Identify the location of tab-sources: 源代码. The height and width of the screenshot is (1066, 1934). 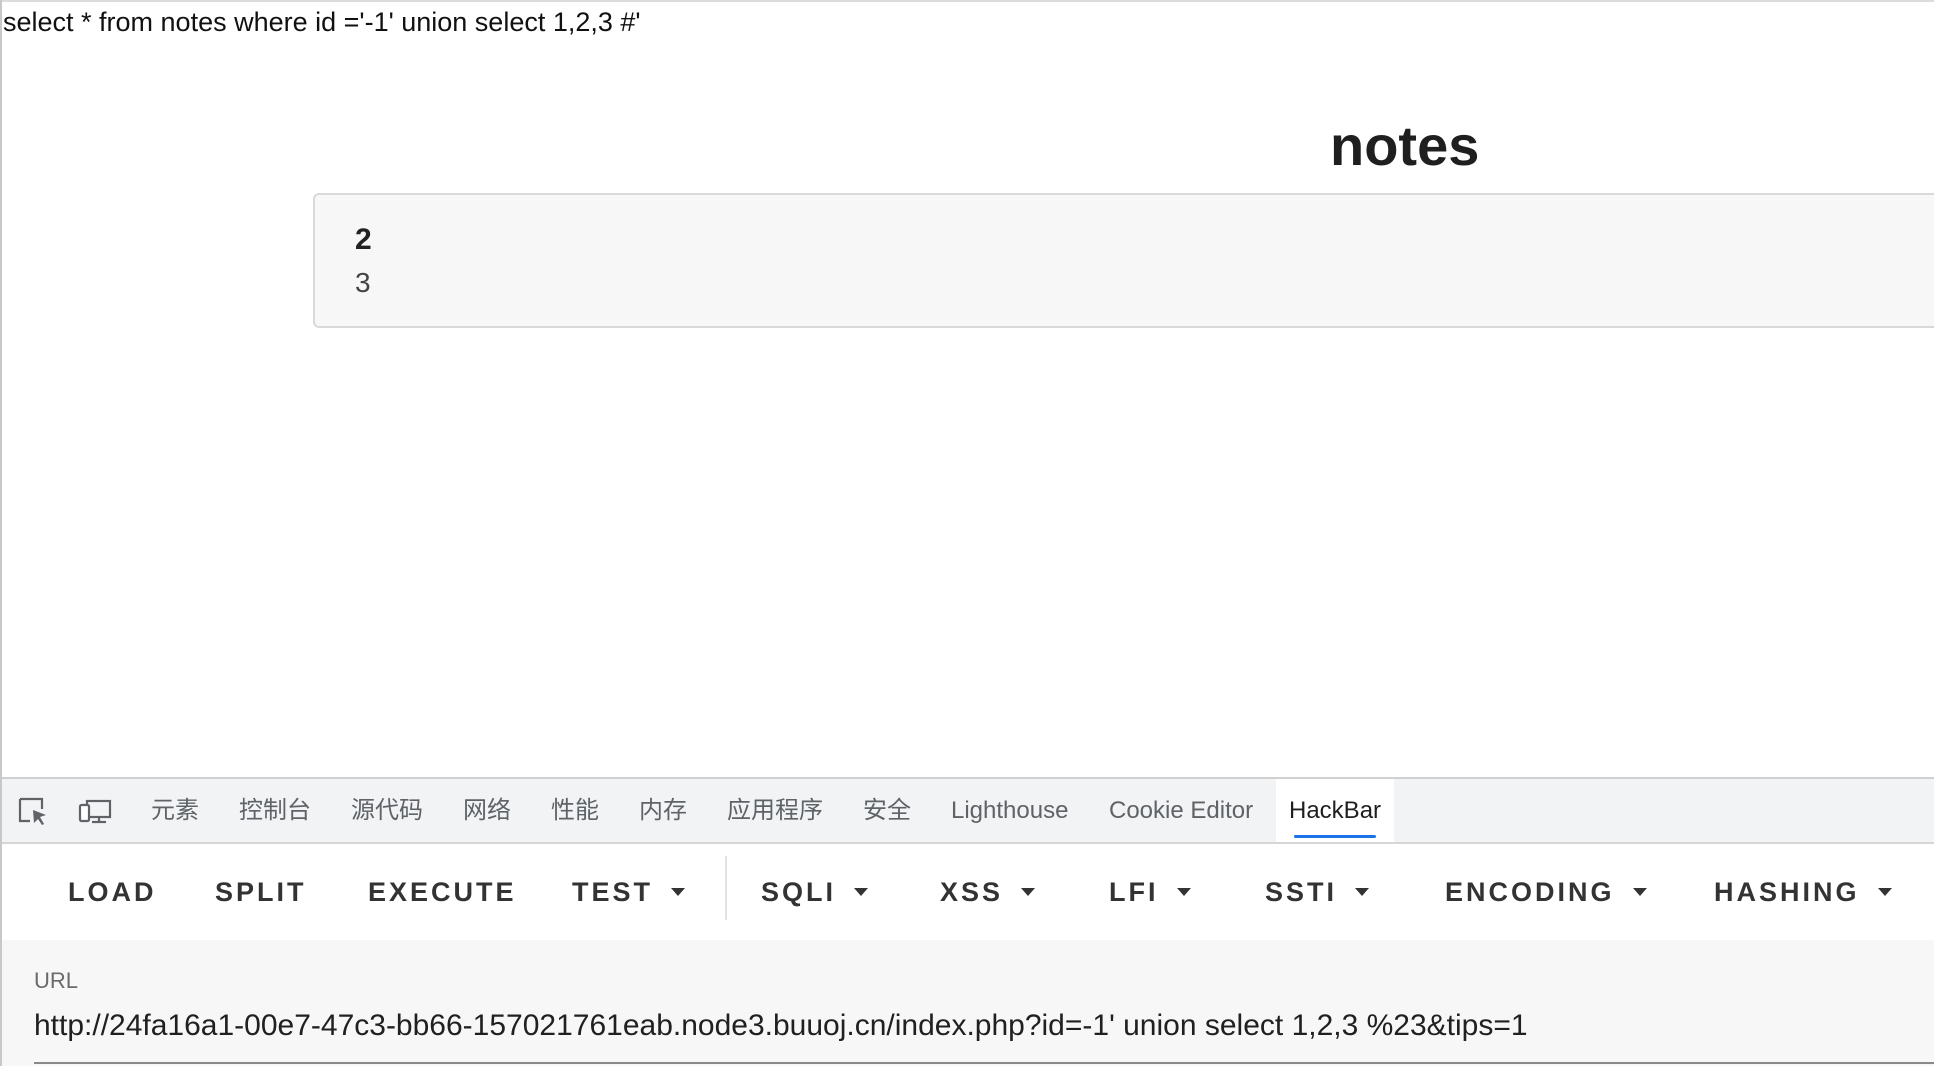
(387, 810).